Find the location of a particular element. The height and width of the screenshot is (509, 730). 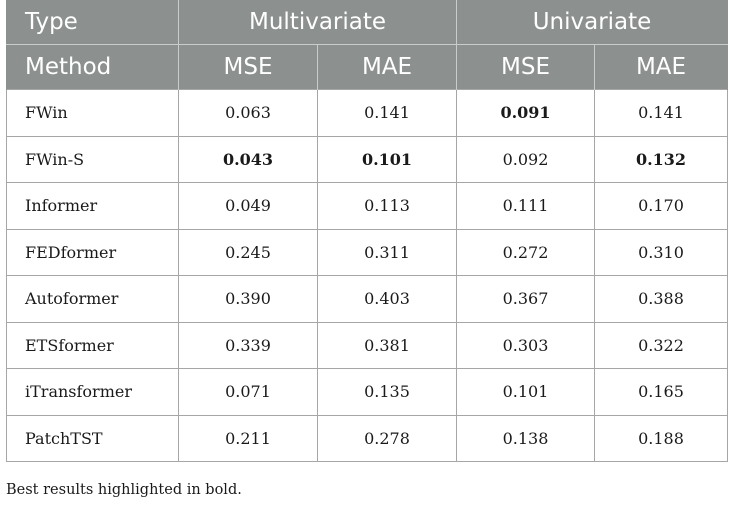

method-cell: iTransformer is located at coordinates (92, 392).